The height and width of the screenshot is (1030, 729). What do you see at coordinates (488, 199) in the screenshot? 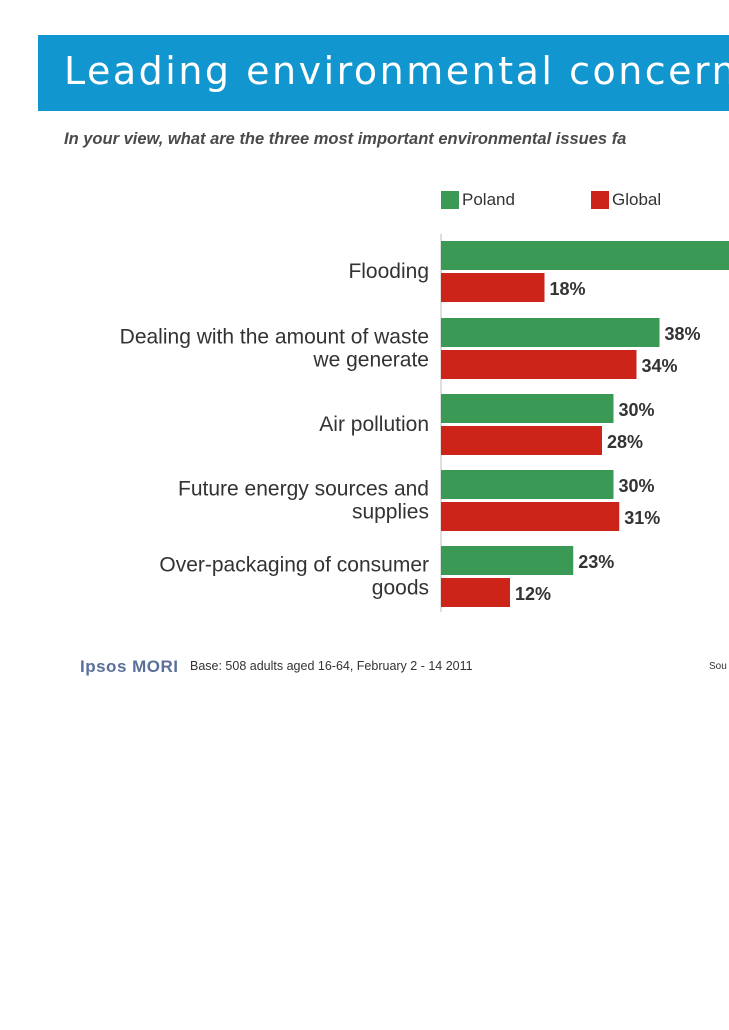
I see `legend-label-poland: Poland` at bounding box center [488, 199].